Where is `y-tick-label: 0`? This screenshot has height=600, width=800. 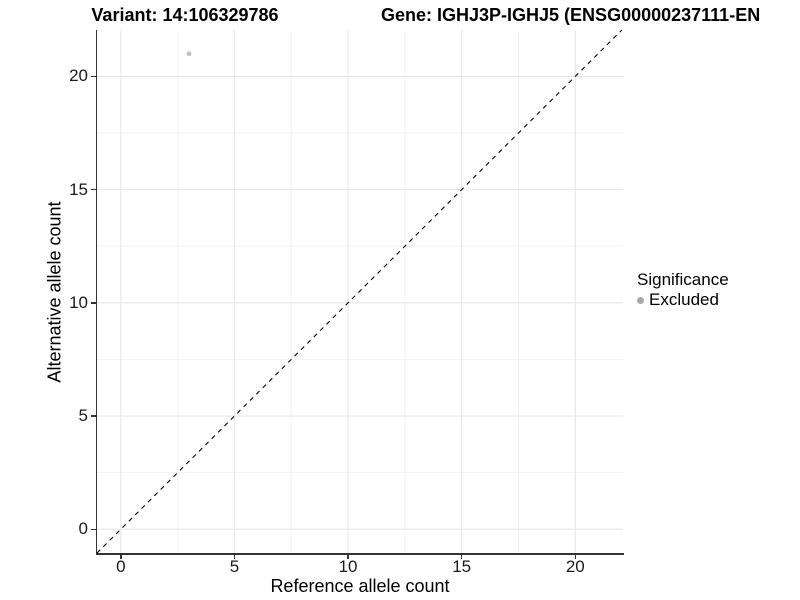
y-tick-label: 0 is located at coordinates (83, 529).